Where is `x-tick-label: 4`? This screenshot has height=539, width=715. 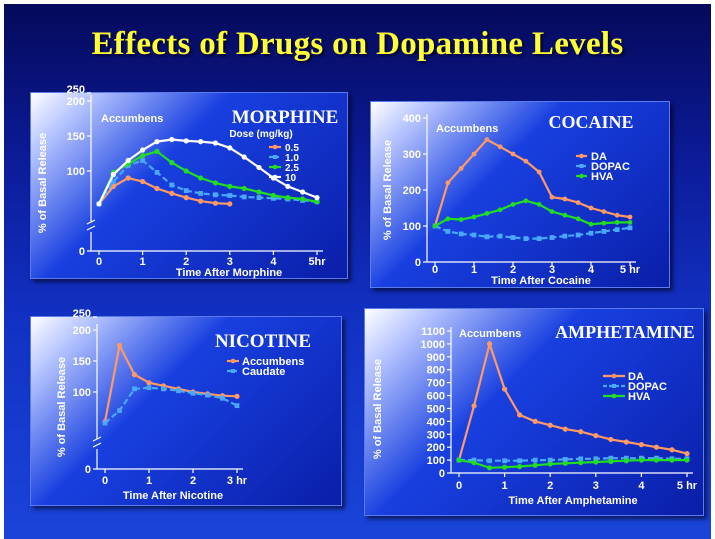 x-tick-label: 4 is located at coordinates (591, 270).